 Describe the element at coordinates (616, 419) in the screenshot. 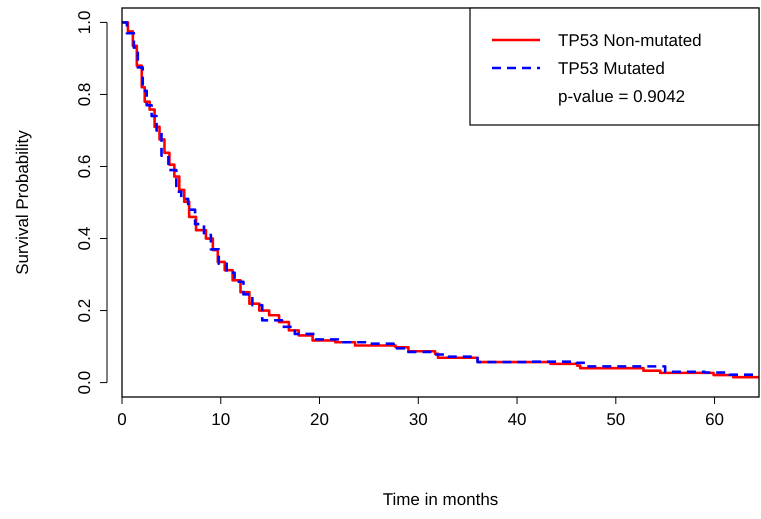

I see `x-tick-label: 50` at that location.